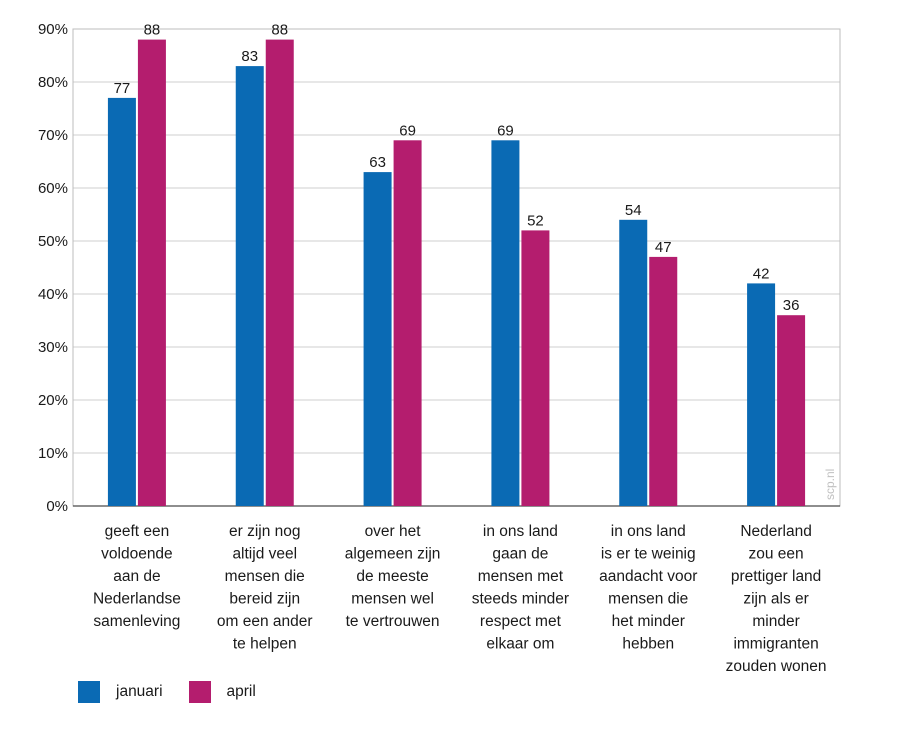 This screenshot has height=736, width=913. I want to click on y-tick-label: 10%, so click(53, 453).